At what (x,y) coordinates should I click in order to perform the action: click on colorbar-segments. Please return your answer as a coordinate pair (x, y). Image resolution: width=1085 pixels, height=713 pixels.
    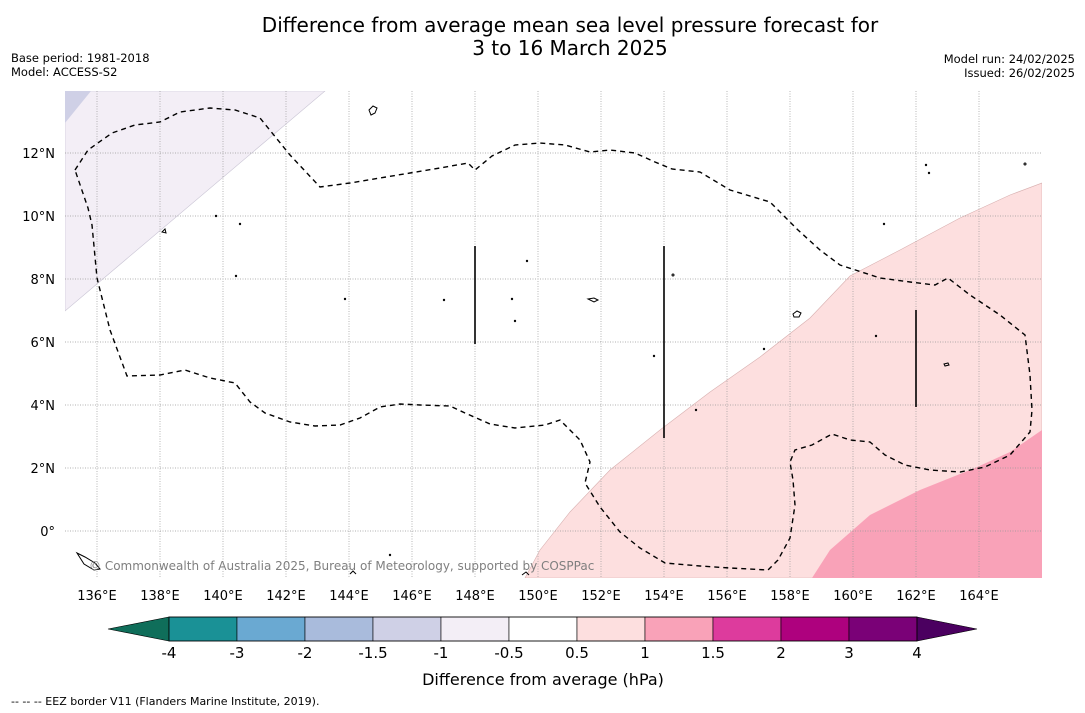
    Looking at the image, I should click on (543, 629).